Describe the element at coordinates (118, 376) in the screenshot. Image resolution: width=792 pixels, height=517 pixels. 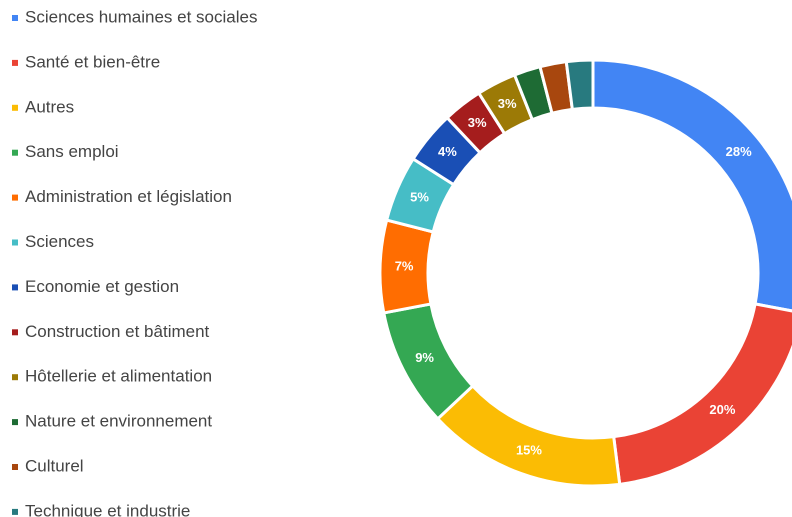
I see `legend-label: Hôtellerie et alimentation` at that location.